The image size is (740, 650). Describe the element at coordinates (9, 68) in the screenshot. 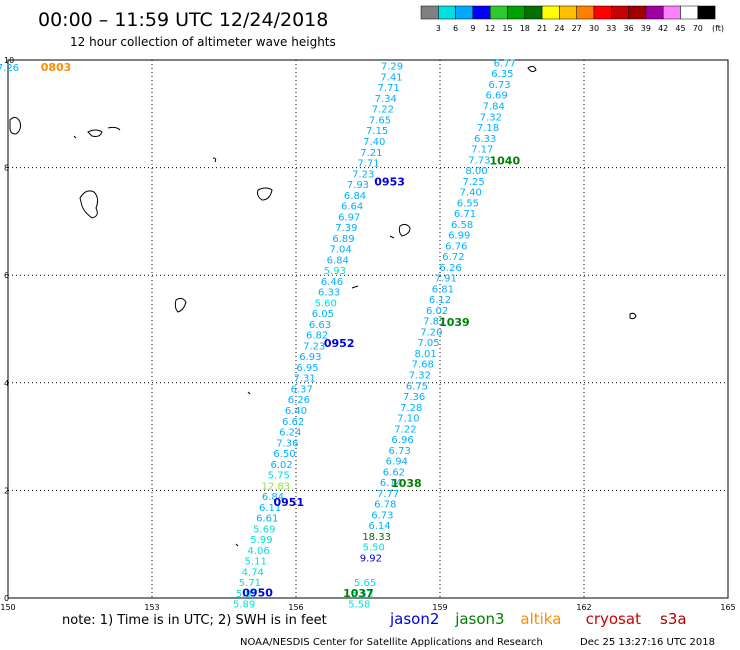

I see `wave-height-label: 7.26` at that location.